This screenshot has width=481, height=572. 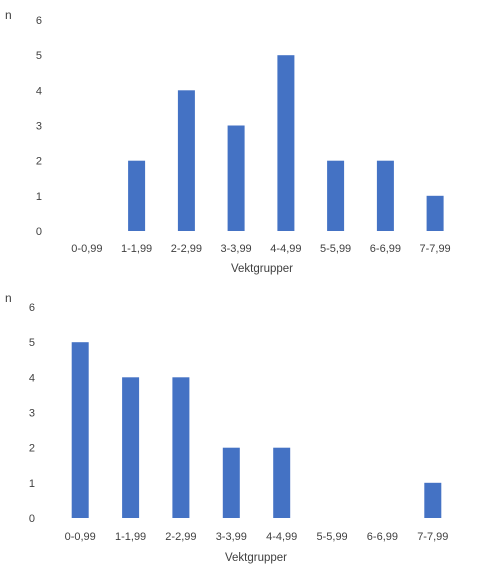 What do you see at coordinates (385, 195) in the screenshot?
I see `bar-6-6,99` at bounding box center [385, 195].